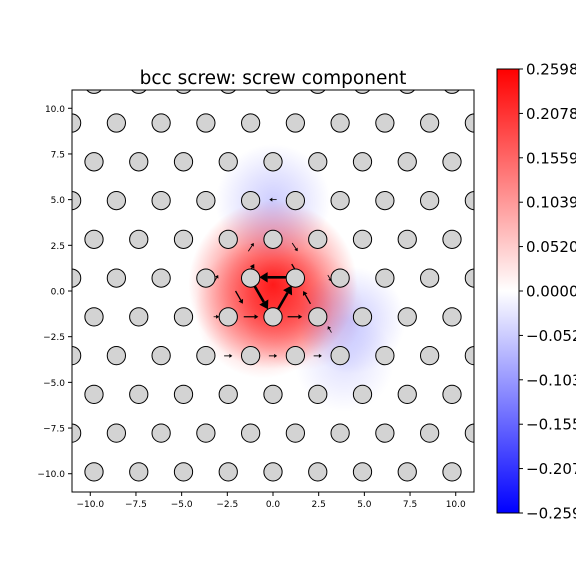 The height and width of the screenshot is (576, 576). I want to click on x-tick-label: 5.0, so click(364, 505).